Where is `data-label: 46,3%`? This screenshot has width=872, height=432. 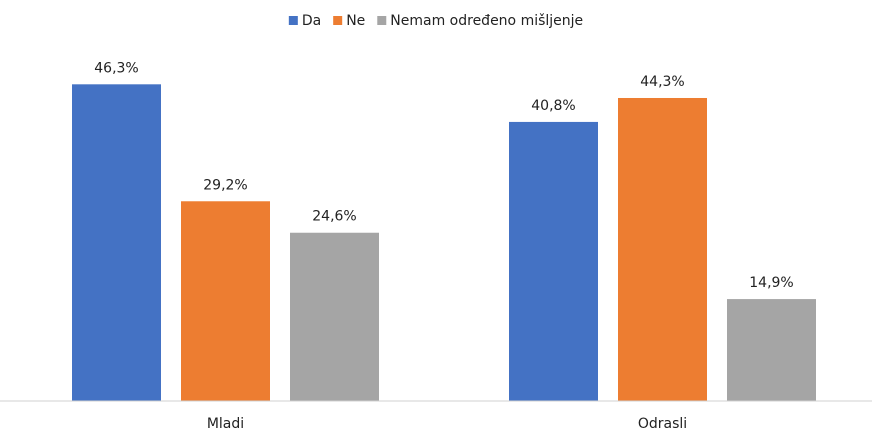
data-label: 46,3% is located at coordinates (116, 68).